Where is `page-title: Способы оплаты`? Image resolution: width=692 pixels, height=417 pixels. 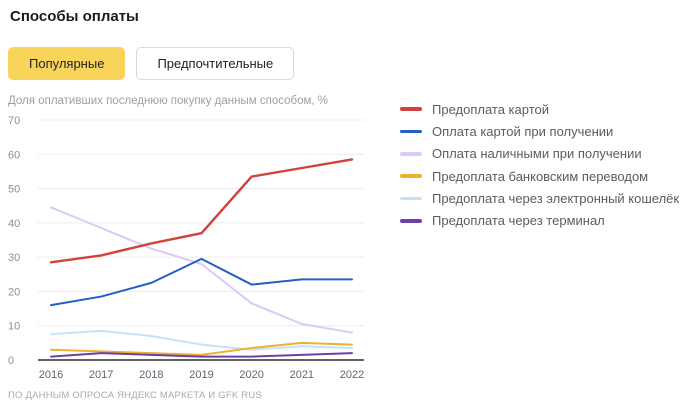
page-title: Способы оплаты is located at coordinates (74, 16).